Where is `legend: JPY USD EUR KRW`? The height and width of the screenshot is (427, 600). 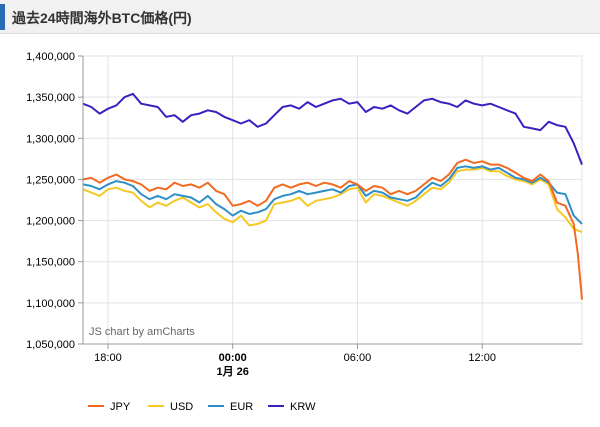 legend: JPY USD EUR KRW is located at coordinates (202, 407).